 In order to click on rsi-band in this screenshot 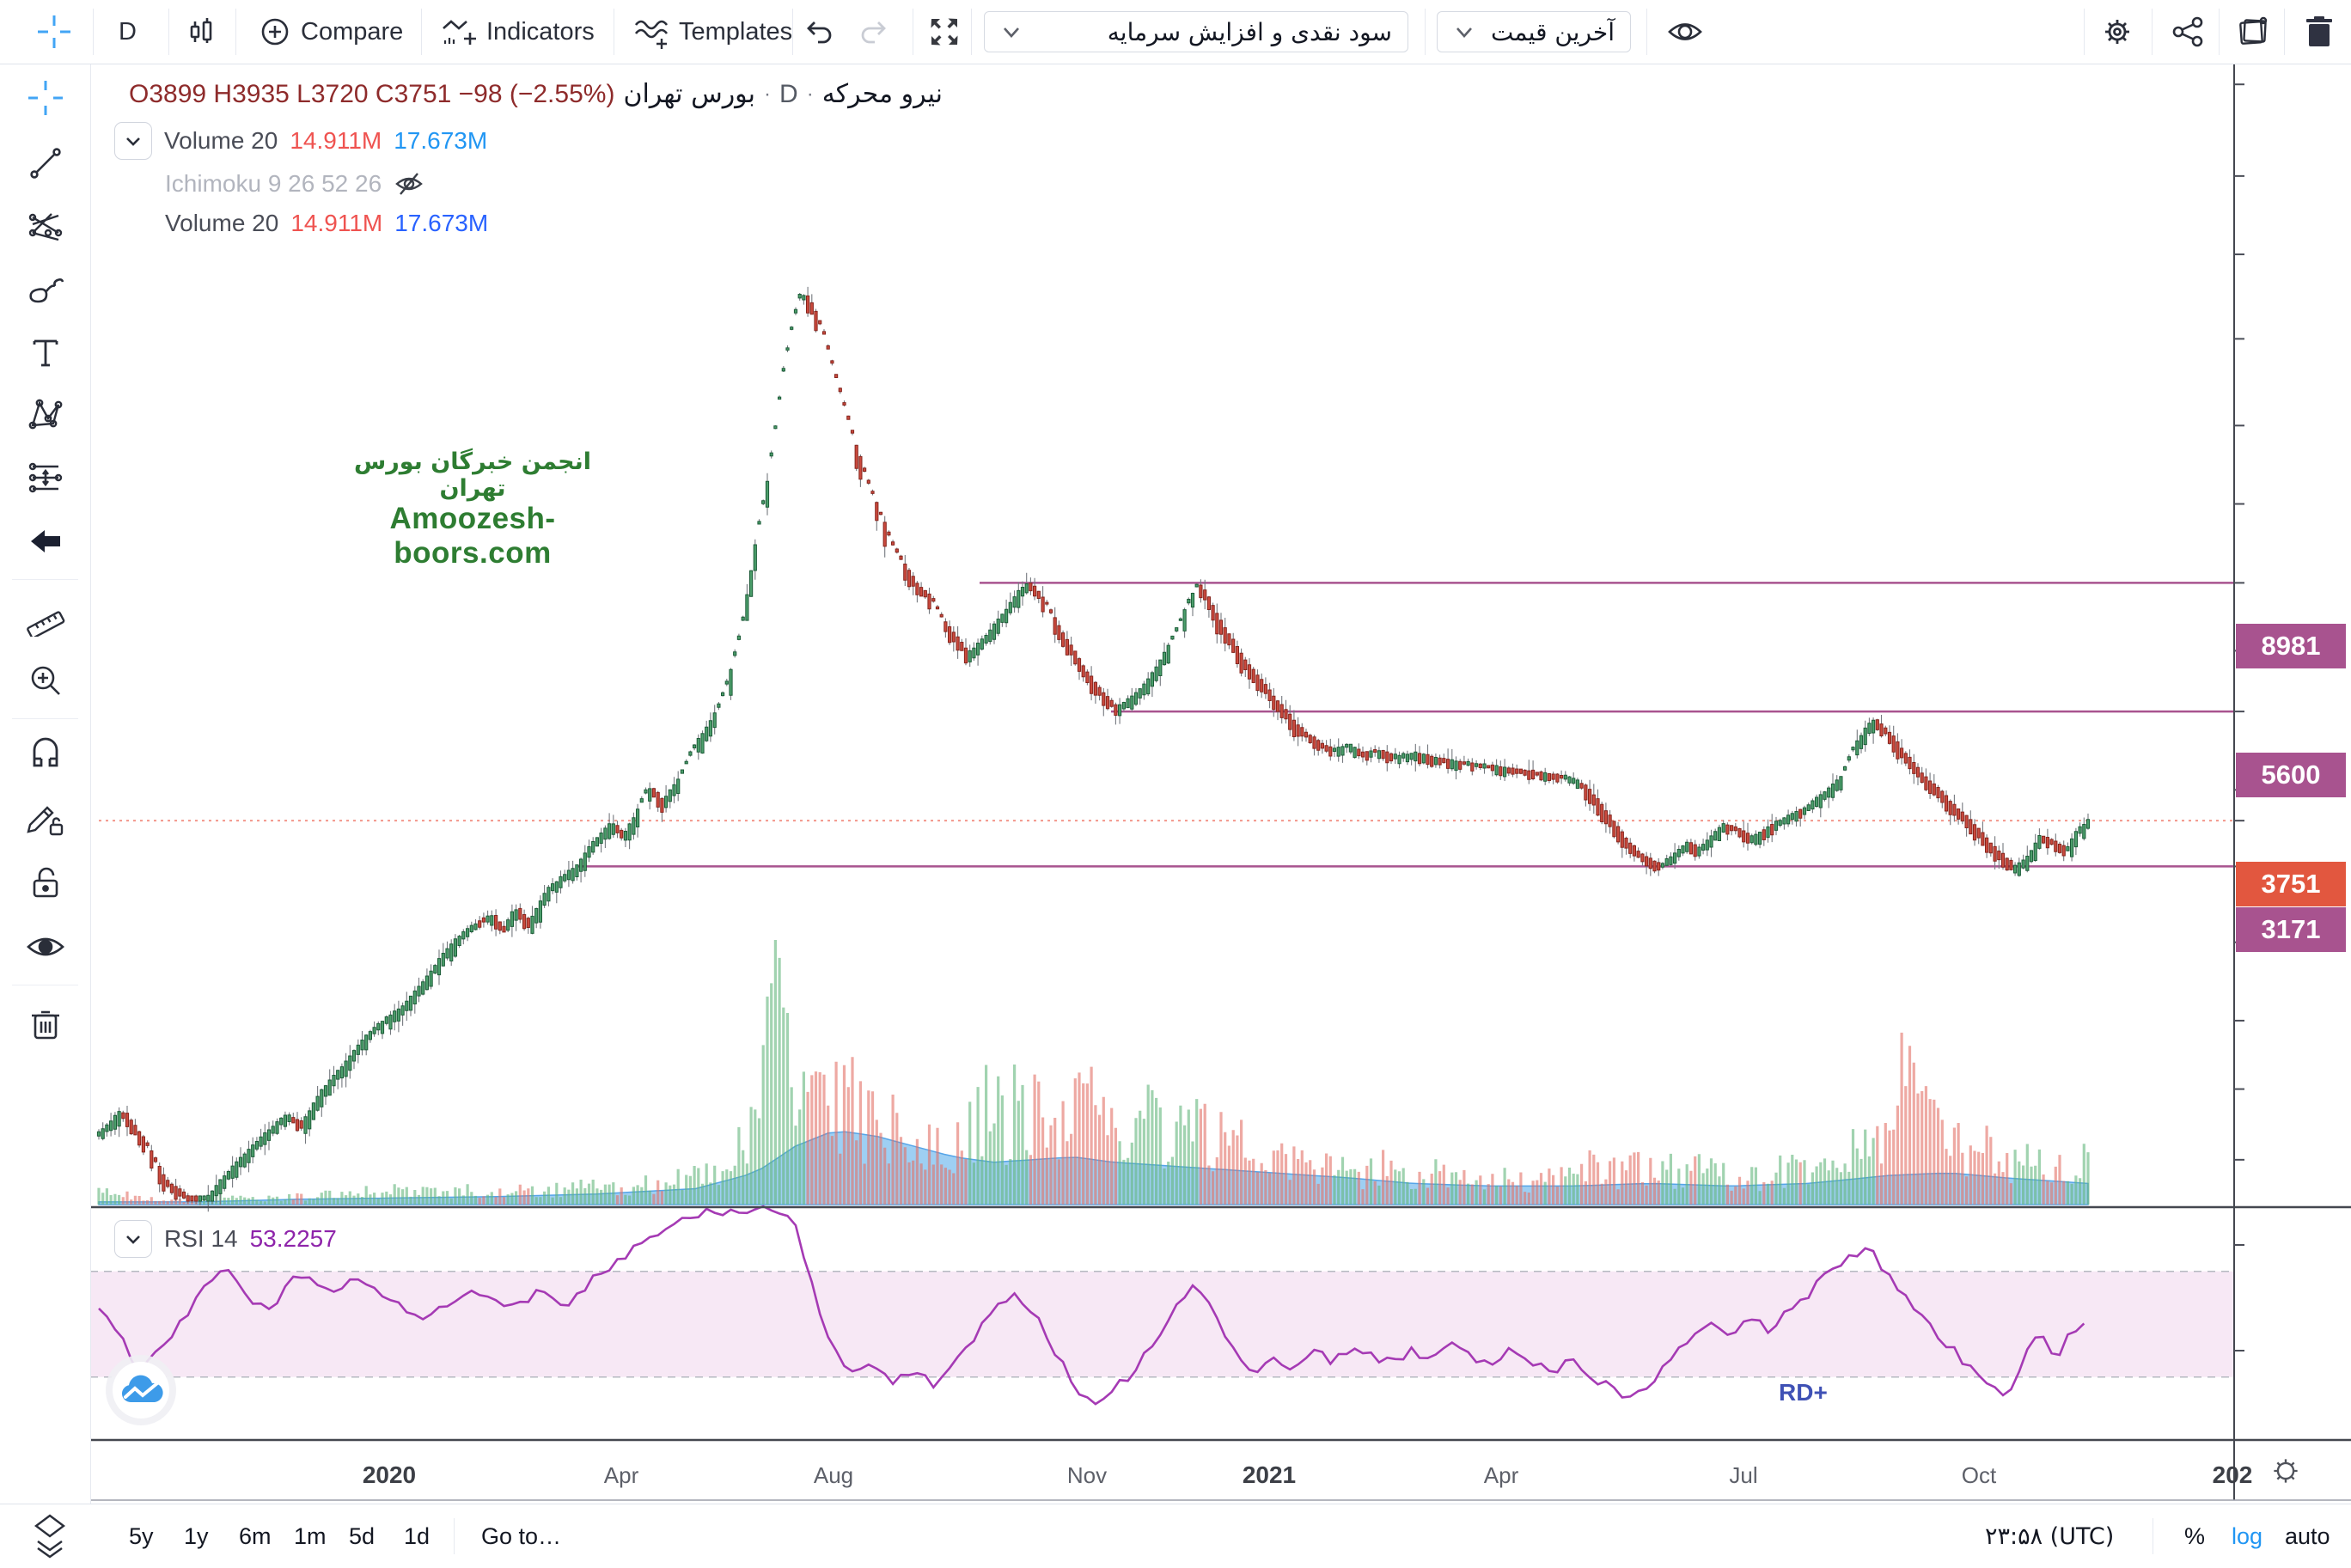, I will do `click(1162, 1324)`.